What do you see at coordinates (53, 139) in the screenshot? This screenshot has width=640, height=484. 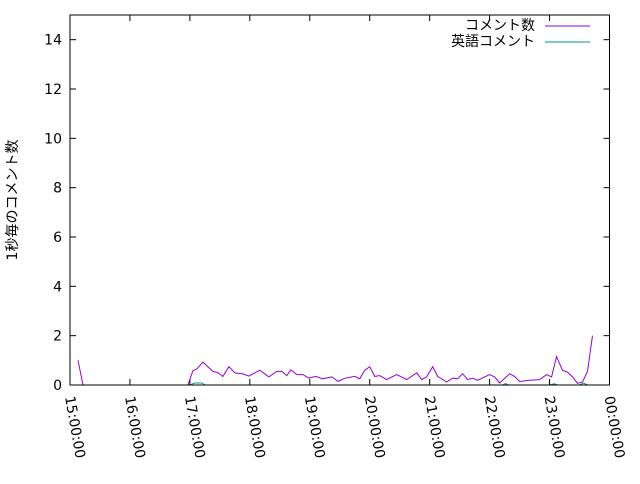 I see `y-tick-label: 10` at bounding box center [53, 139].